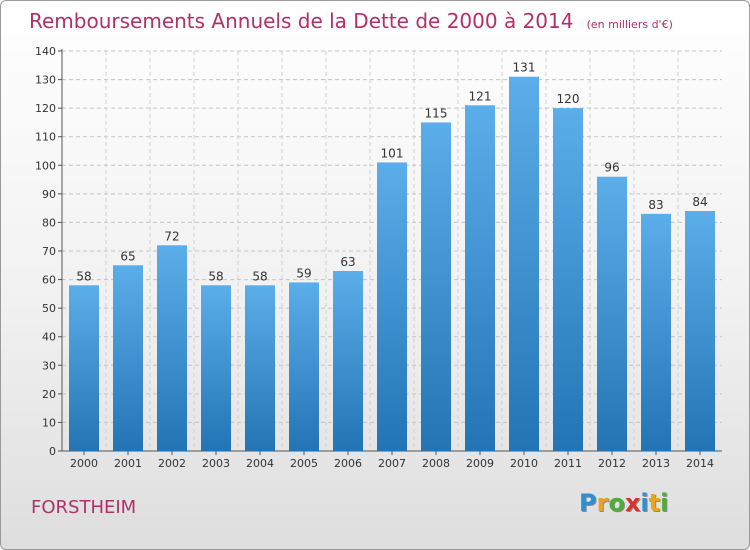  What do you see at coordinates (392, 463) in the screenshot?
I see `x-tick-label-2007: 2007` at bounding box center [392, 463].